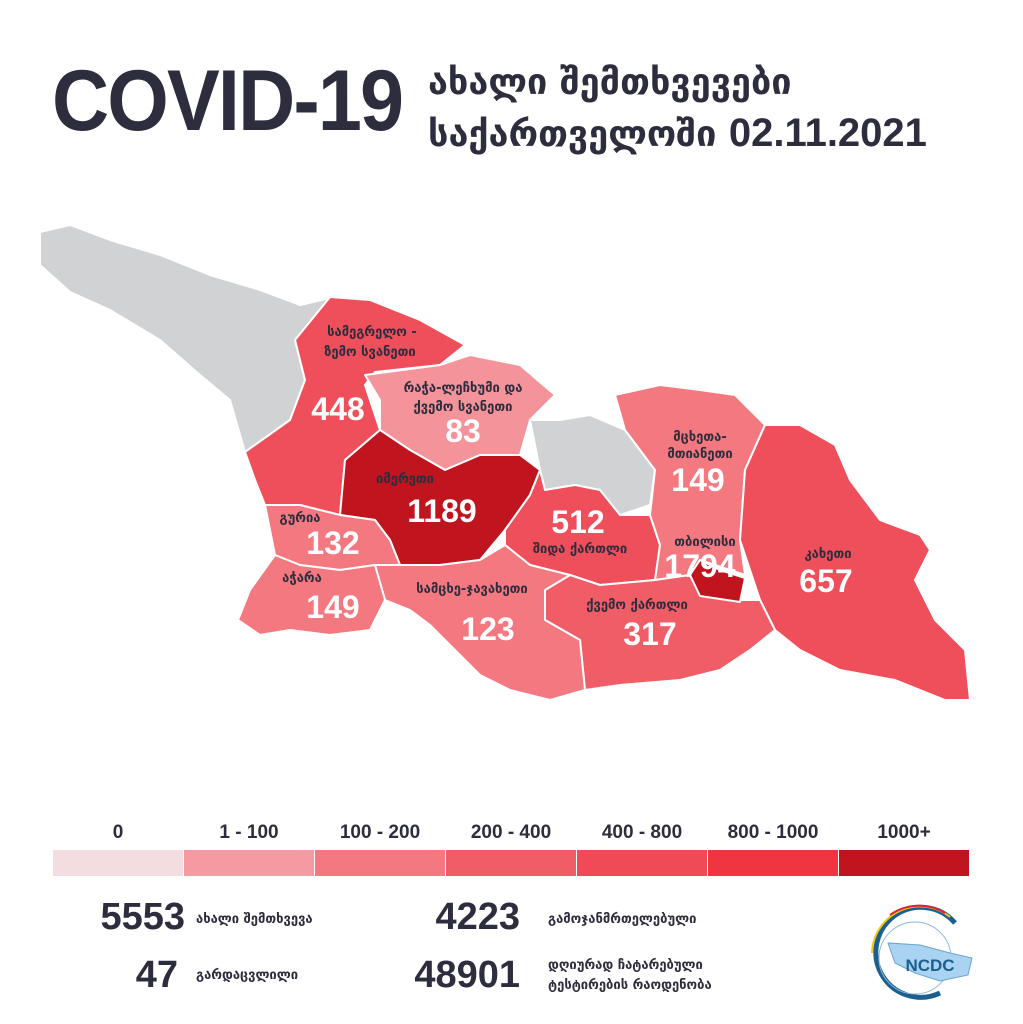 The width and height of the screenshot is (1023, 1024). Describe the element at coordinates (372, 332) in the screenshot. I see `label-samegrelo: სამეგრელო -` at that location.